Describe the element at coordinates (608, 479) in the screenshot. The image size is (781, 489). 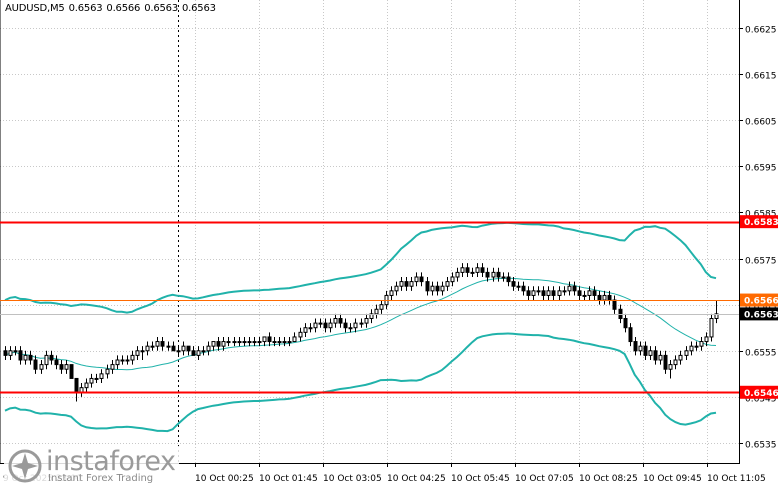
I see `time-label: 10 Oct 08:25` at that location.